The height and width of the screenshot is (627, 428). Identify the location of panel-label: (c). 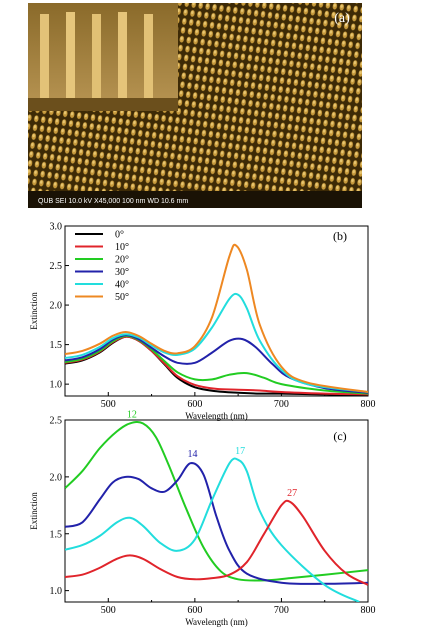
(339, 436).